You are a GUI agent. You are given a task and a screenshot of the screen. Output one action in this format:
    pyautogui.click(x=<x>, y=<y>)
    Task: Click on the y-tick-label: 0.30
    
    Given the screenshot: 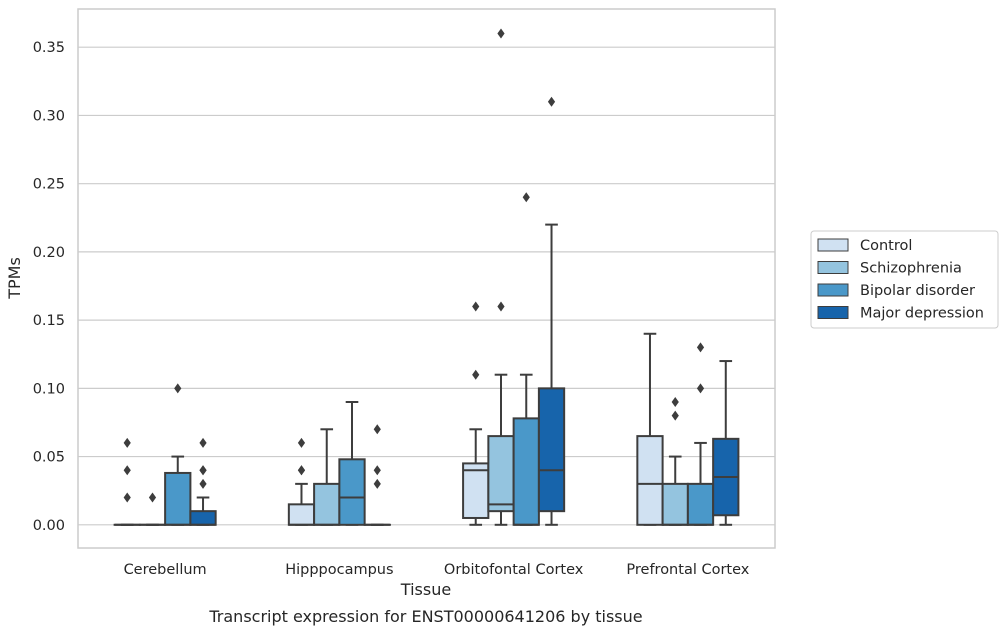 What is the action you would take?
    pyautogui.click(x=49, y=116)
    